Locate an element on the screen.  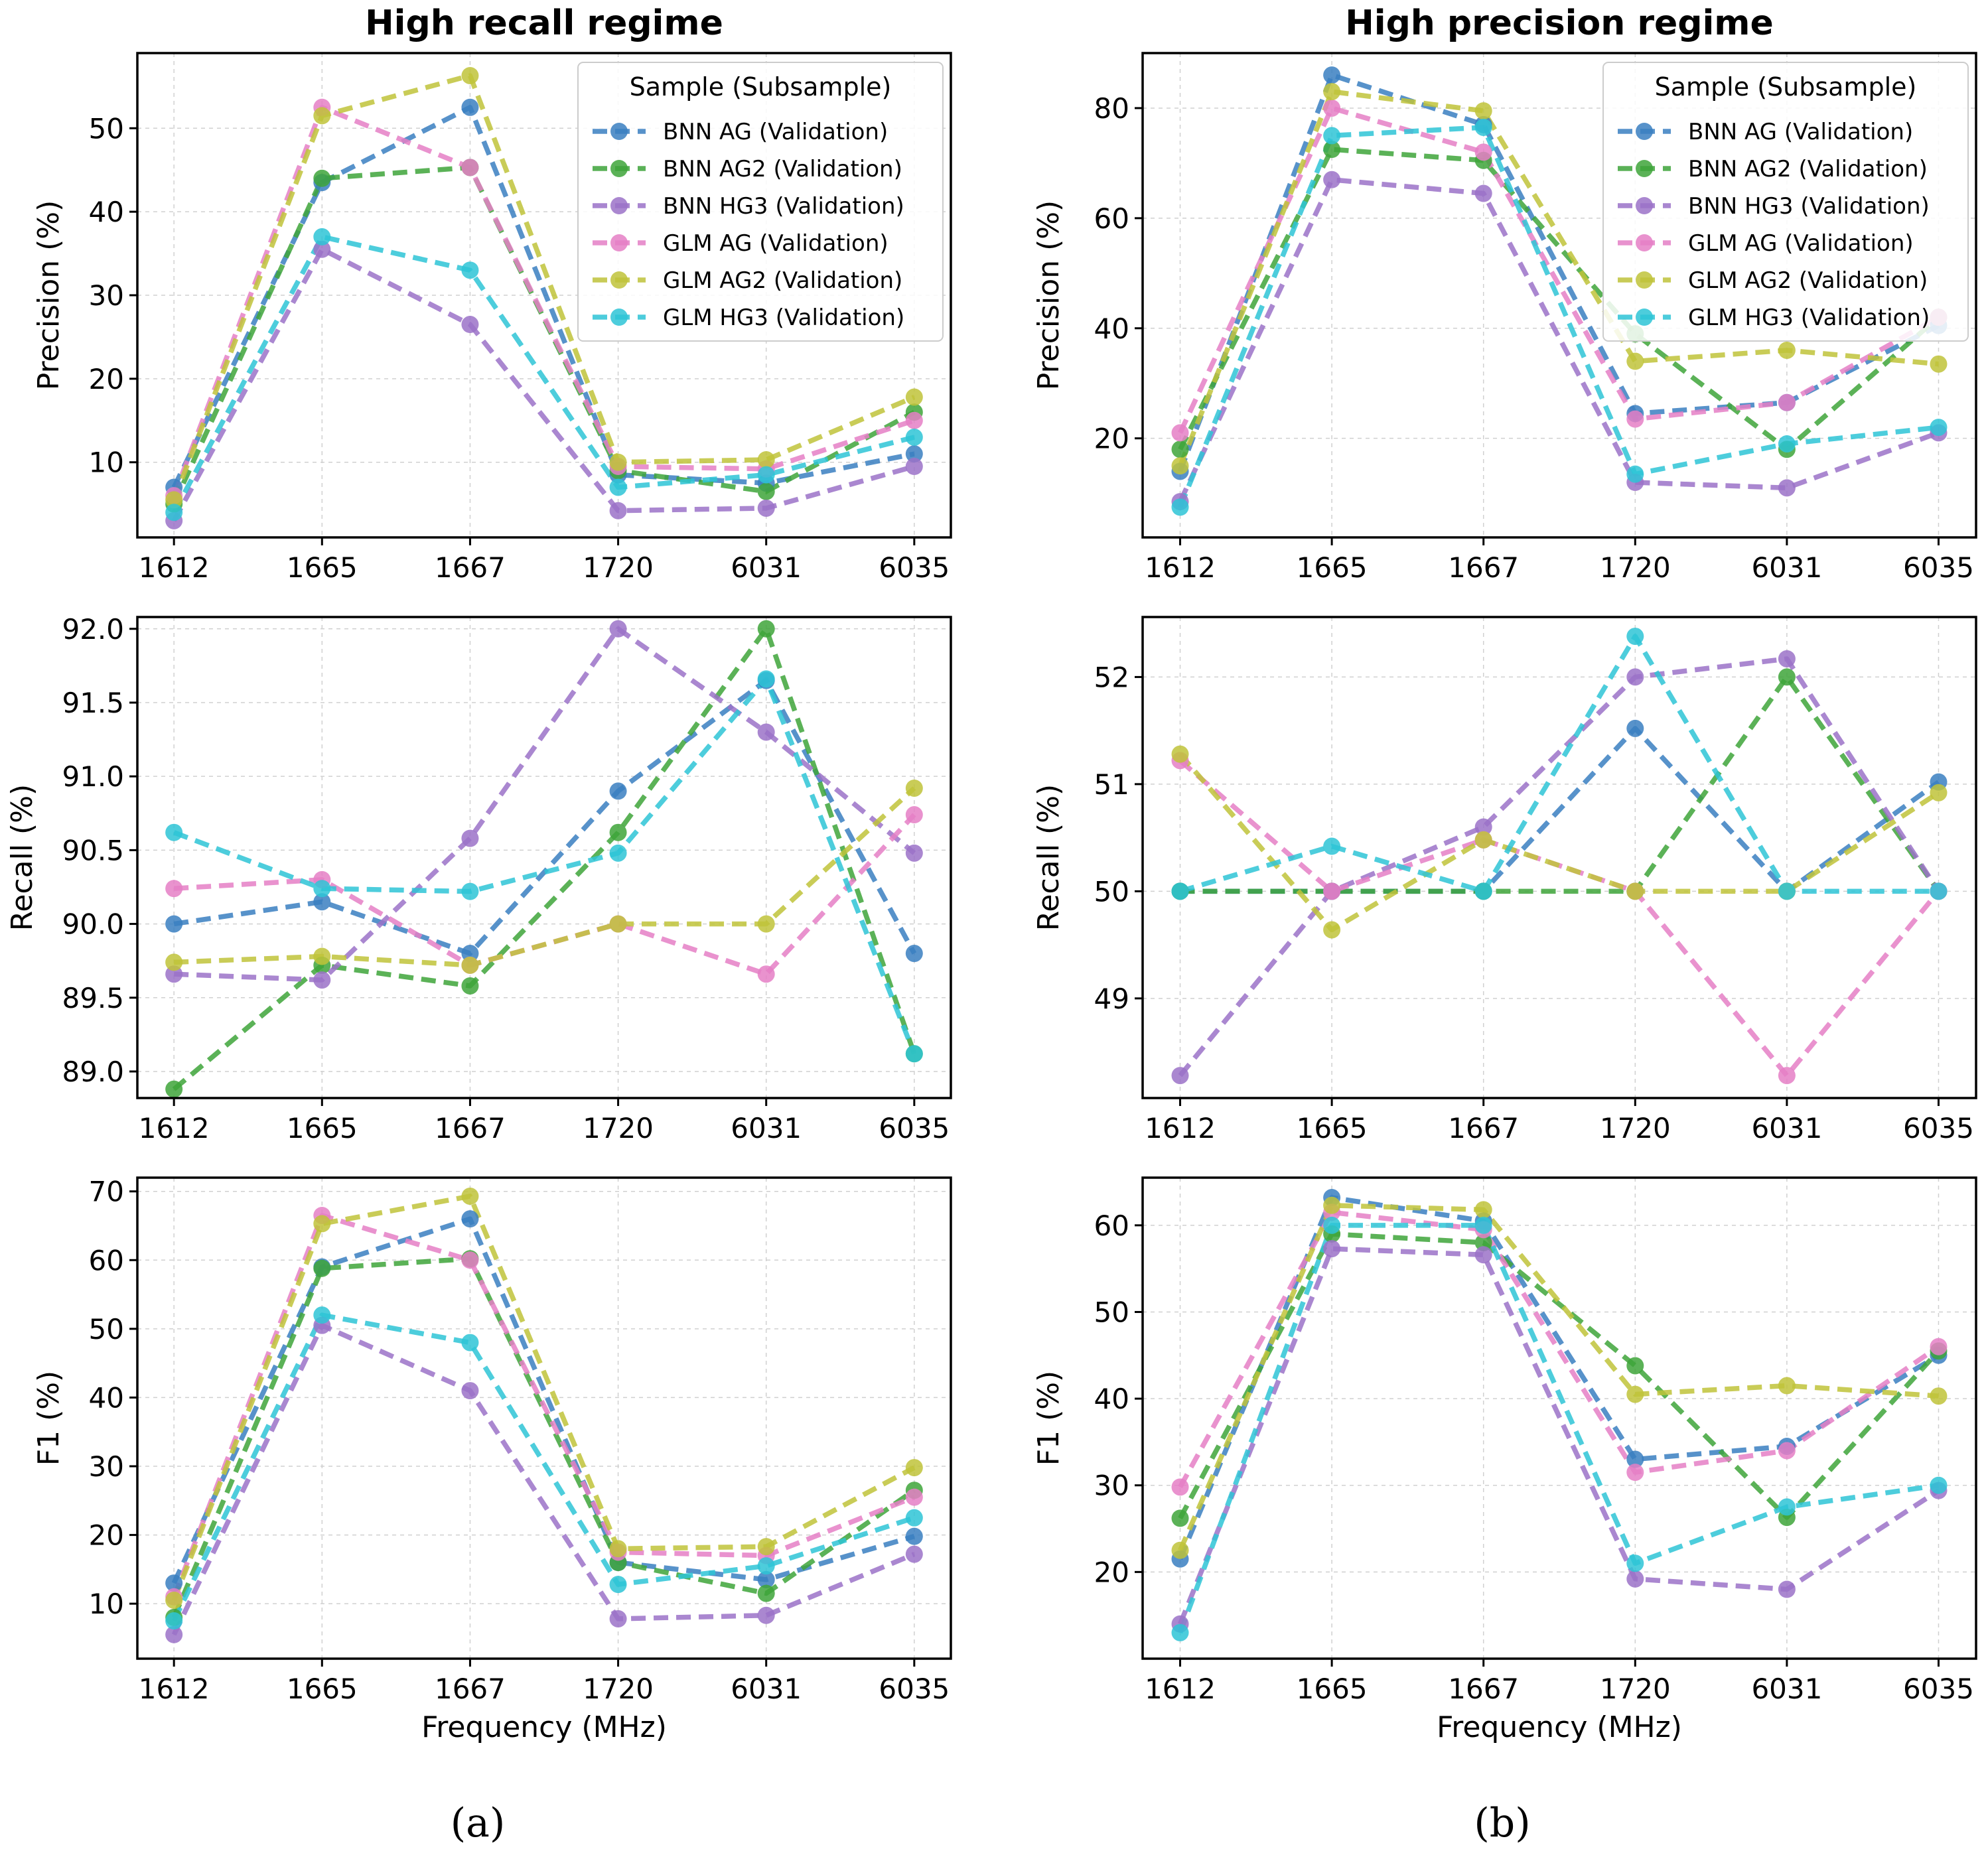
y-tick-label: 89.5 is located at coordinates (93, 998).